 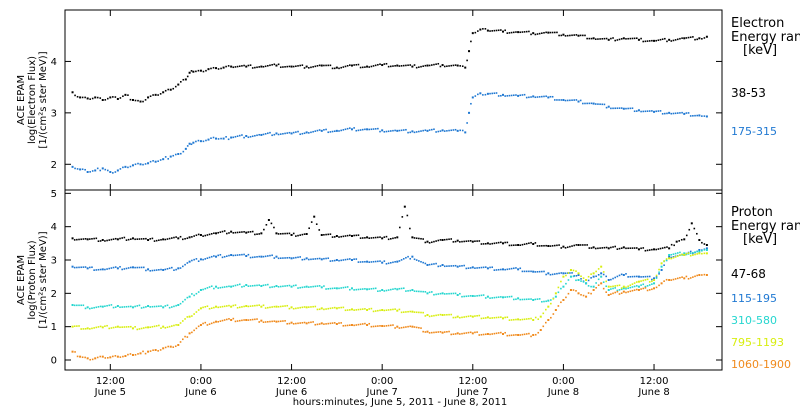 I want to click on x-tick-time-label: 0:00, so click(x=201, y=381).